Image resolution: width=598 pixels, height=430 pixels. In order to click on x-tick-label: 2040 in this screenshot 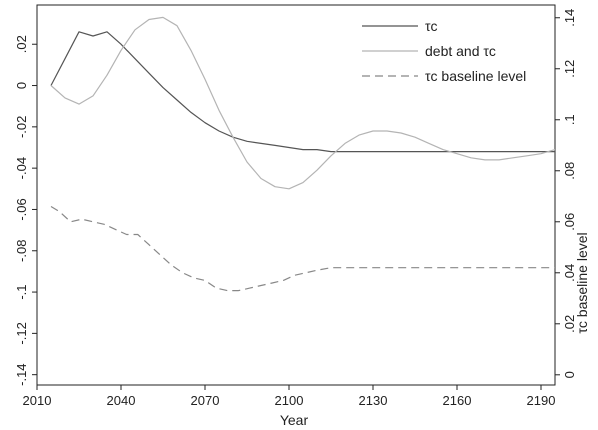, I will do `click(121, 400)`.